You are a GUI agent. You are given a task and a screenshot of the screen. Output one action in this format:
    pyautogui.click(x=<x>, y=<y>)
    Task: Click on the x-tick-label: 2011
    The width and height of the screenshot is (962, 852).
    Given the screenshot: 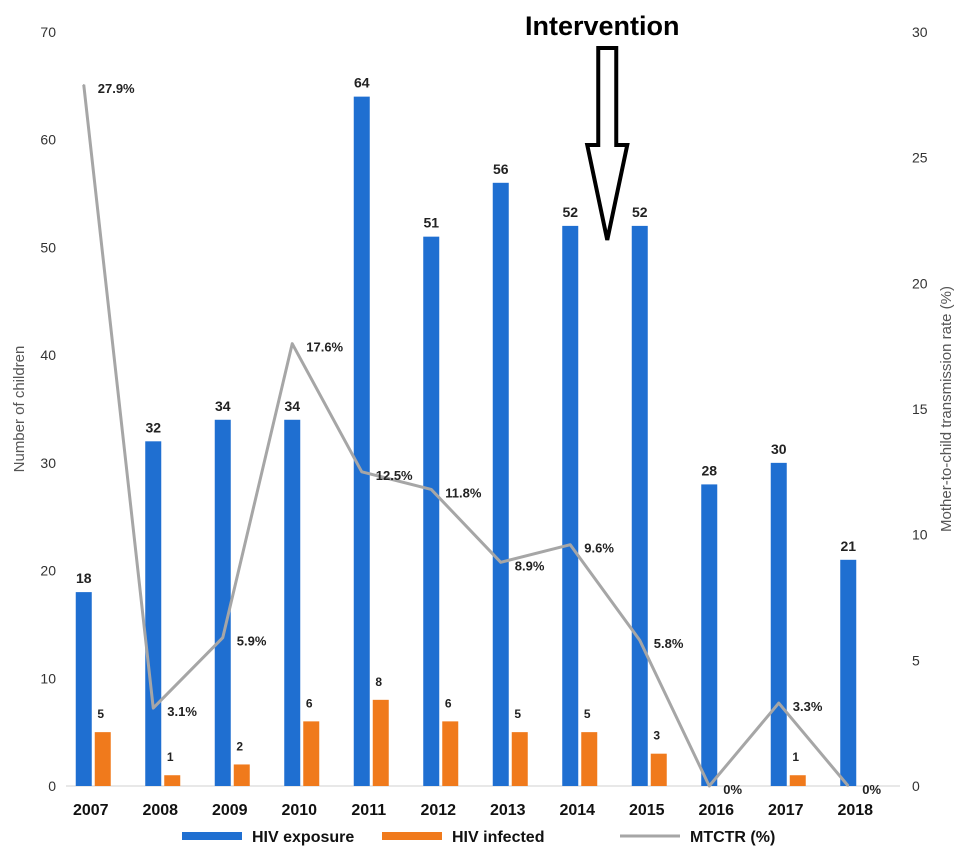 What is the action you would take?
    pyautogui.click(x=368, y=810)
    